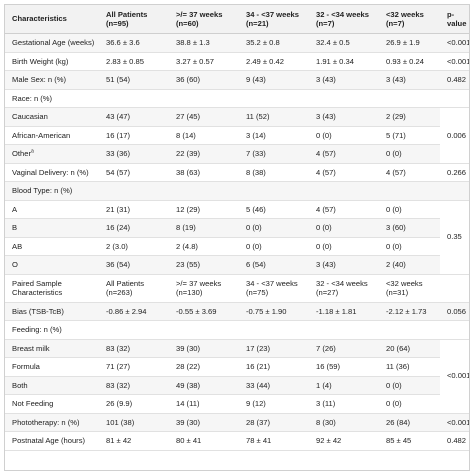  Describe the element at coordinates (134, 404) in the screenshot. I see `cell-all: 26 (9.9)` at that location.